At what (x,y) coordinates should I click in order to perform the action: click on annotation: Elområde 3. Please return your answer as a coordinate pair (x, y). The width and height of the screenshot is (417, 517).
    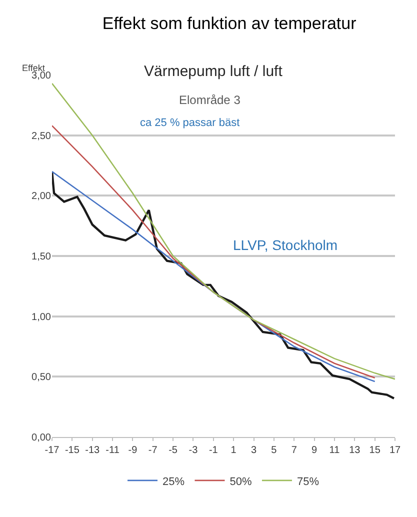
    Looking at the image, I should click on (210, 100).